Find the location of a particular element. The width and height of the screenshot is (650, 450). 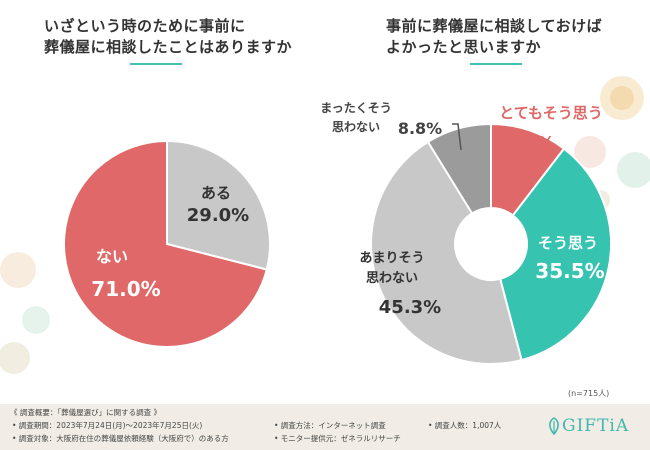

label-mattaku-1: まったくそう is located at coordinates (356, 108).